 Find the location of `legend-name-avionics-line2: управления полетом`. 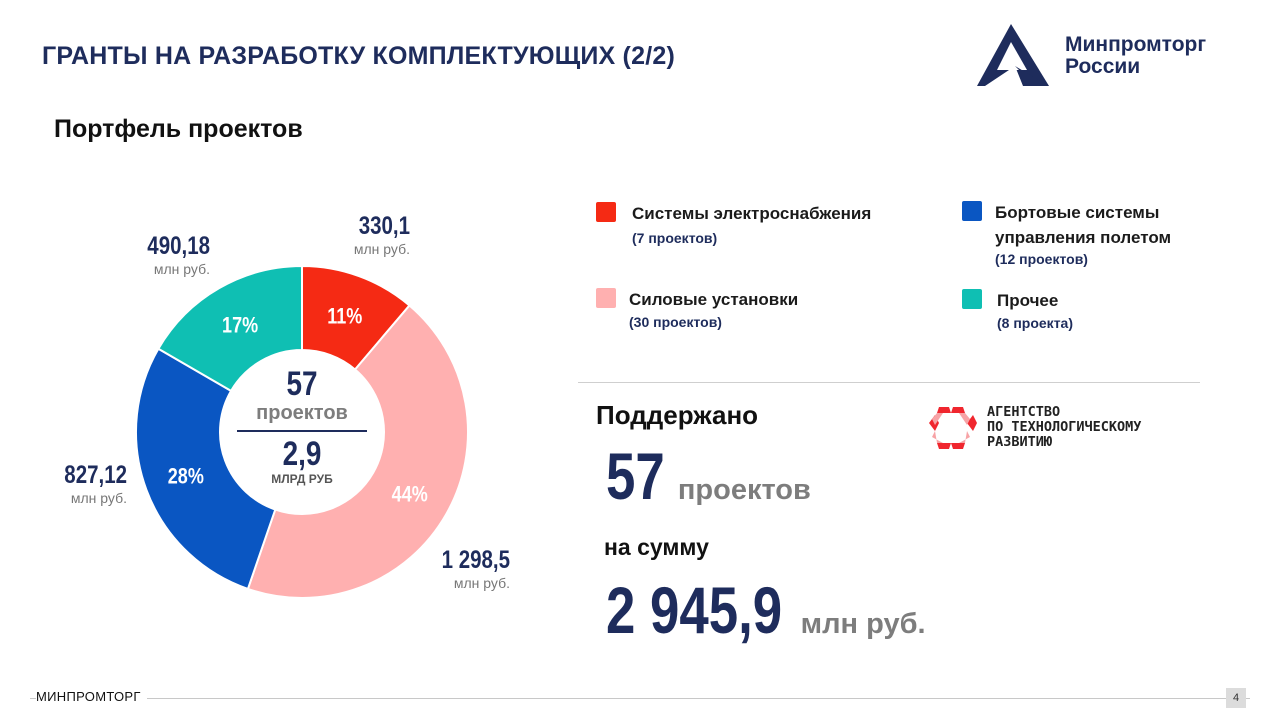

legend-name-avionics-line2: управления полетом is located at coordinates (1083, 237).